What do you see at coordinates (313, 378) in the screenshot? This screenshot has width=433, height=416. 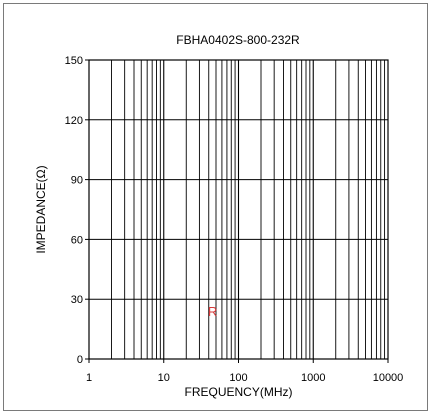 I see `x-tick-label: 1000` at bounding box center [313, 378].